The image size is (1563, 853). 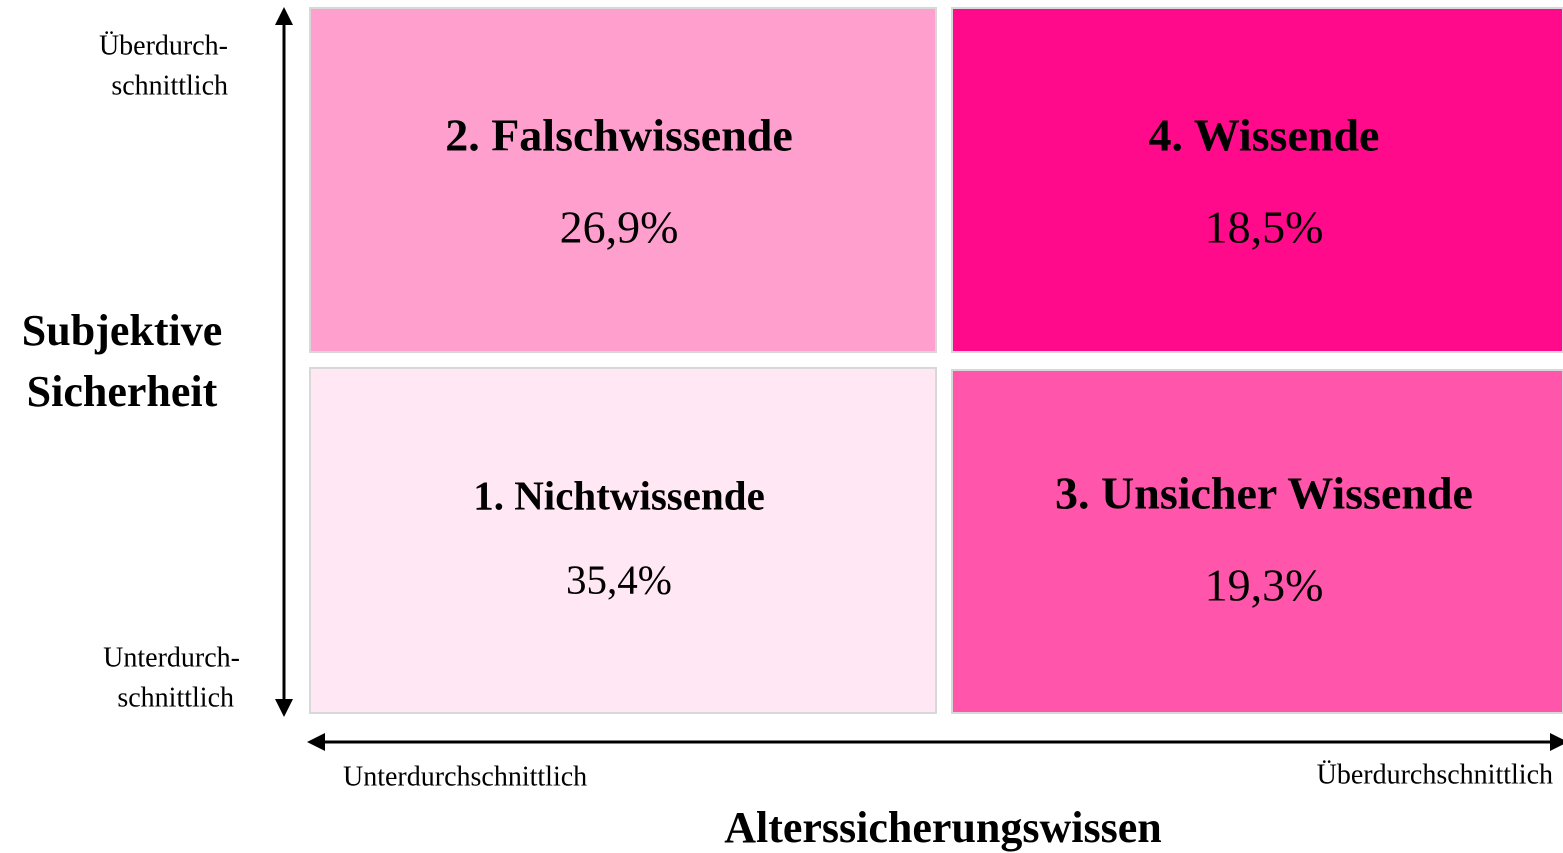 I want to click on y-high: Überdurch-, so click(x=163, y=45).